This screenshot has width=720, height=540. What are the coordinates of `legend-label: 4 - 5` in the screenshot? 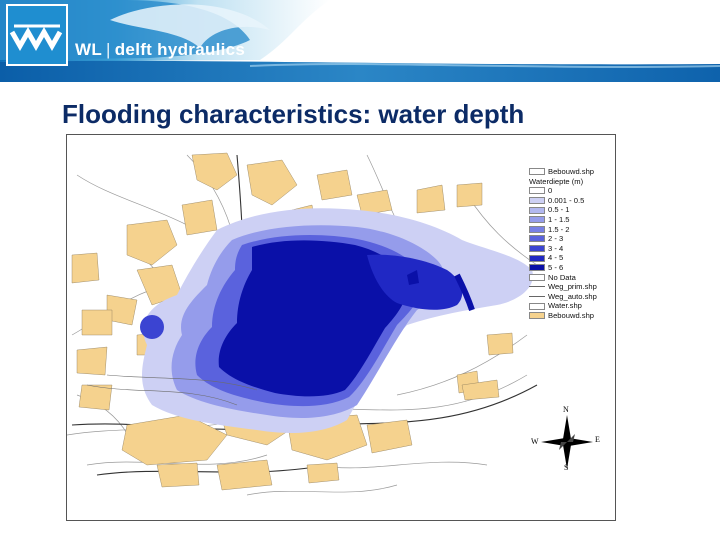 It's located at (556, 258).